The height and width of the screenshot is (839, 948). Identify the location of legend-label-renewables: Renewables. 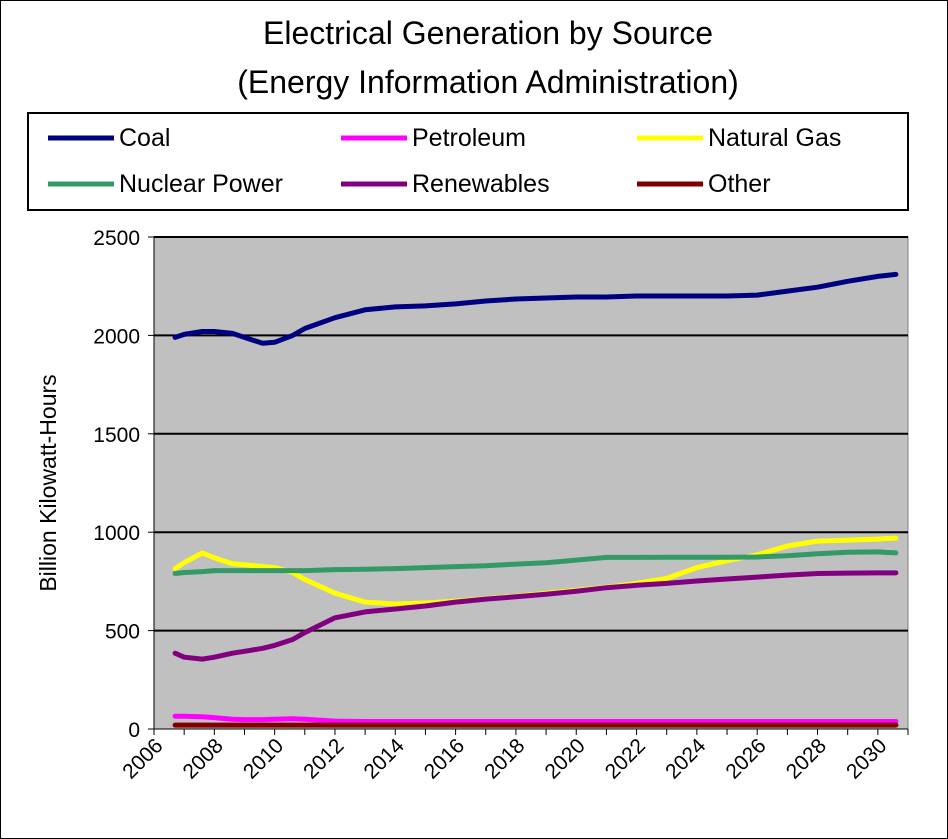
(481, 184).